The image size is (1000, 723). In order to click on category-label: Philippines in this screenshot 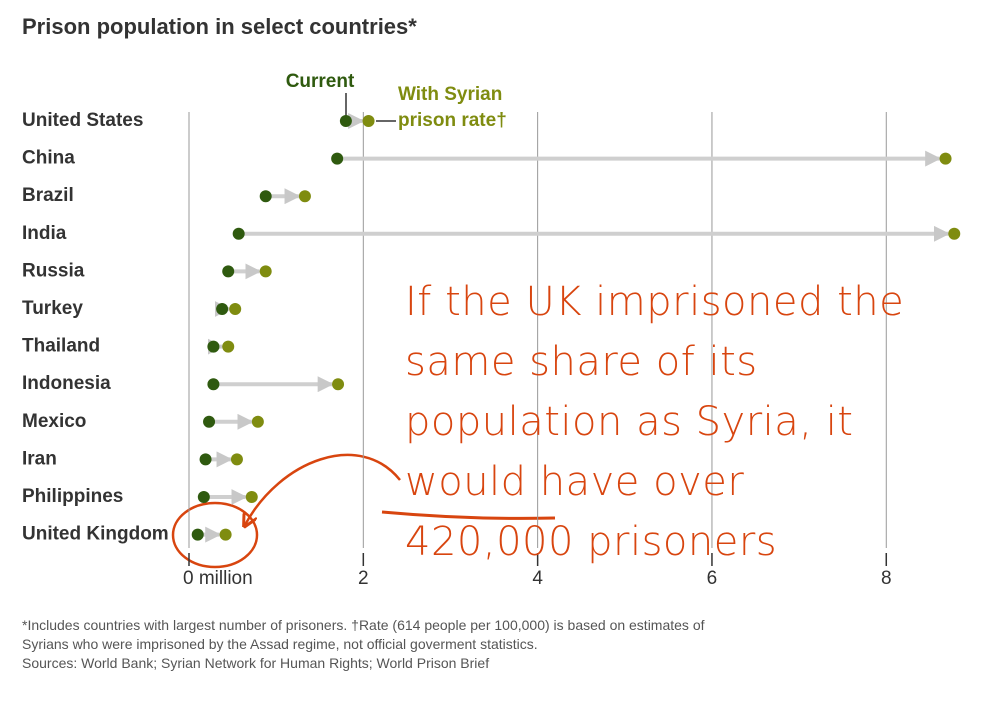, I will do `click(72, 496)`.